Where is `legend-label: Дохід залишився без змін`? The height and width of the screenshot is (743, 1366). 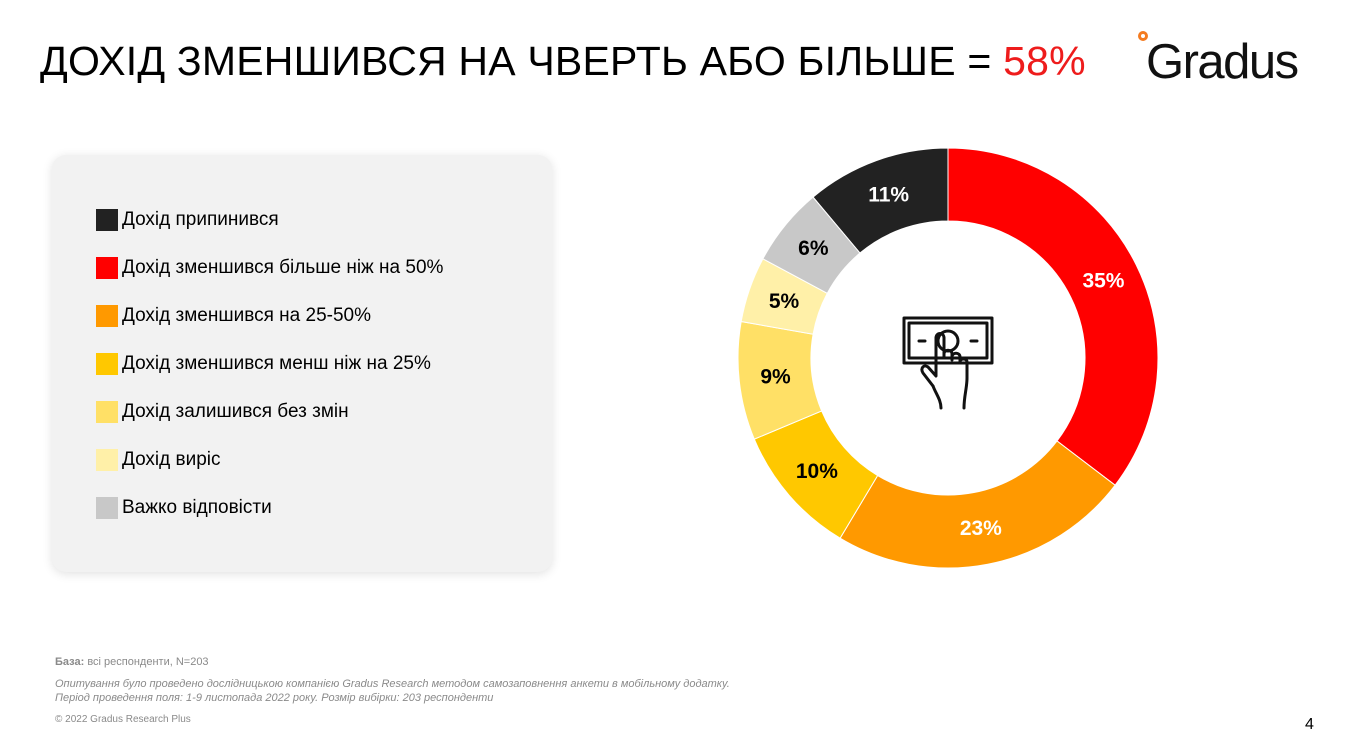 legend-label: Дохід залишився без змін is located at coordinates (235, 411).